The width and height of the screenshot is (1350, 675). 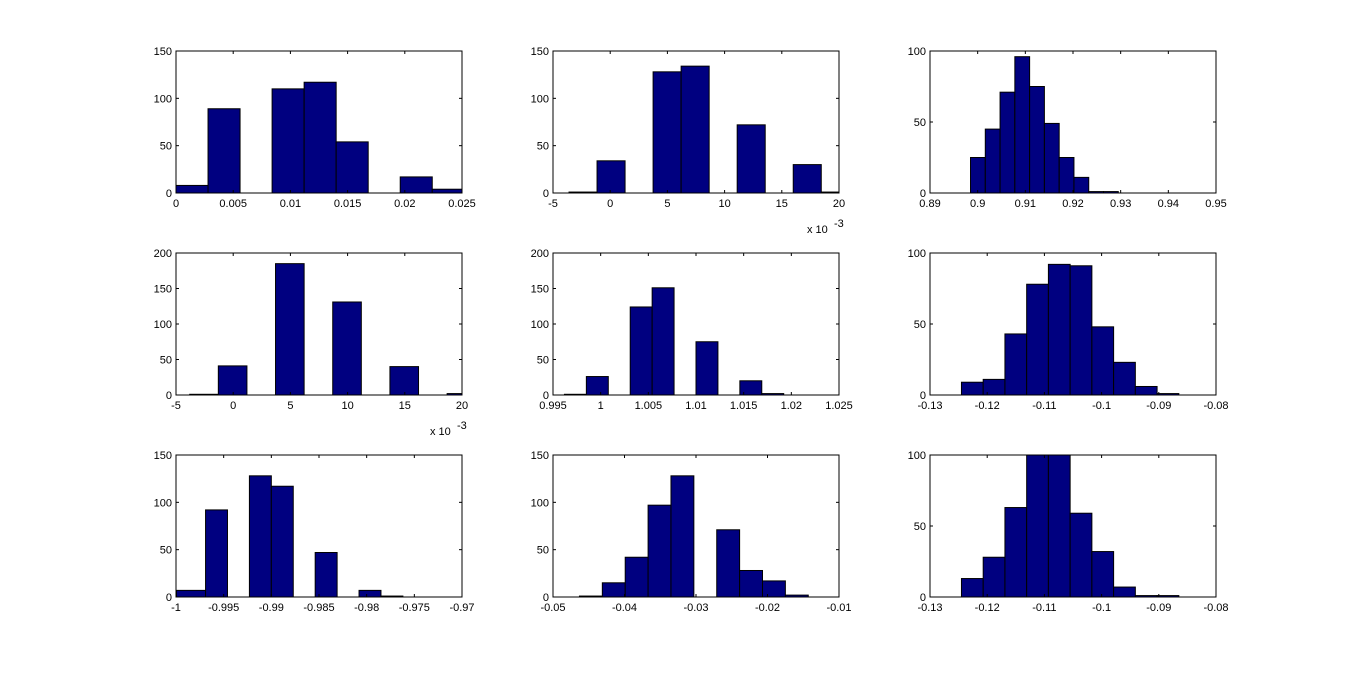 What do you see at coordinates (462, 406) in the screenshot?
I see `x-tick-label: 20` at bounding box center [462, 406].